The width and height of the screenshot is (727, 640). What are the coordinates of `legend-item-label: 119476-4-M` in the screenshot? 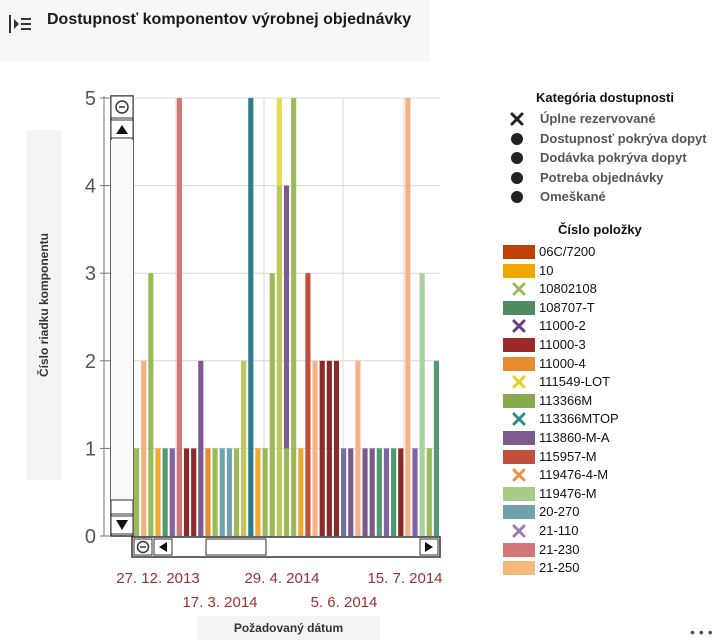 It's located at (574, 475).